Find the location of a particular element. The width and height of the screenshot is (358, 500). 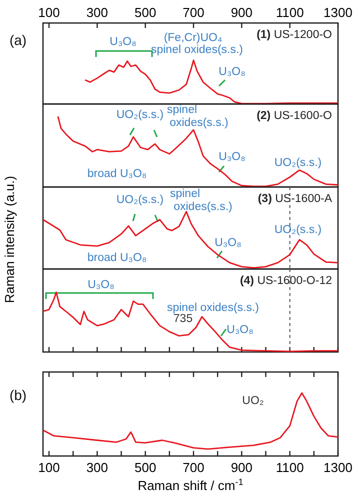

x-tick-label: 900 is located at coordinates (241, 467).